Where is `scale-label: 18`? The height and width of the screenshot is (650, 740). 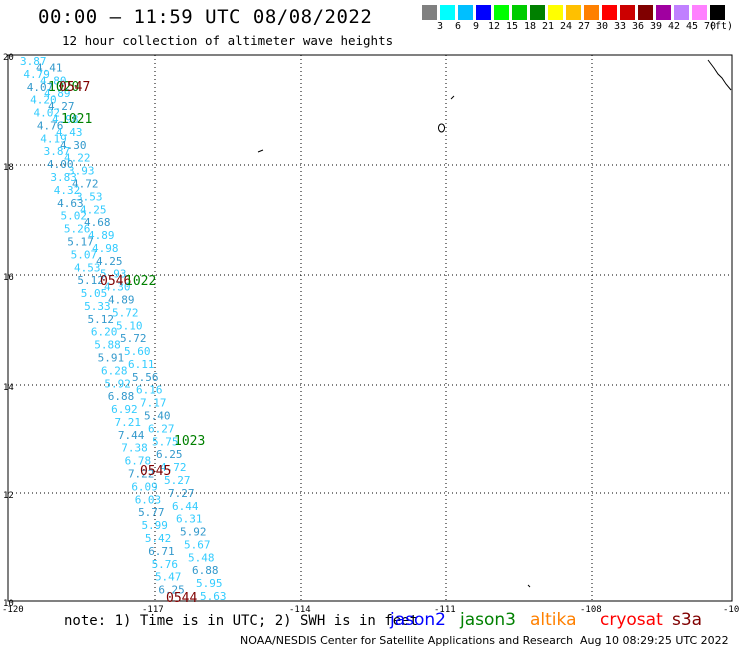 scale-label: 18 is located at coordinates (530, 26).